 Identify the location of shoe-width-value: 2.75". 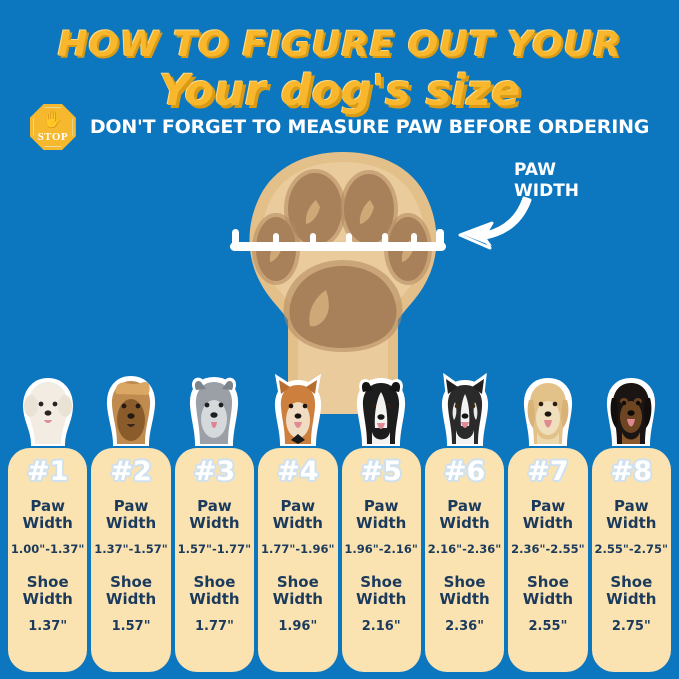
(631, 626).